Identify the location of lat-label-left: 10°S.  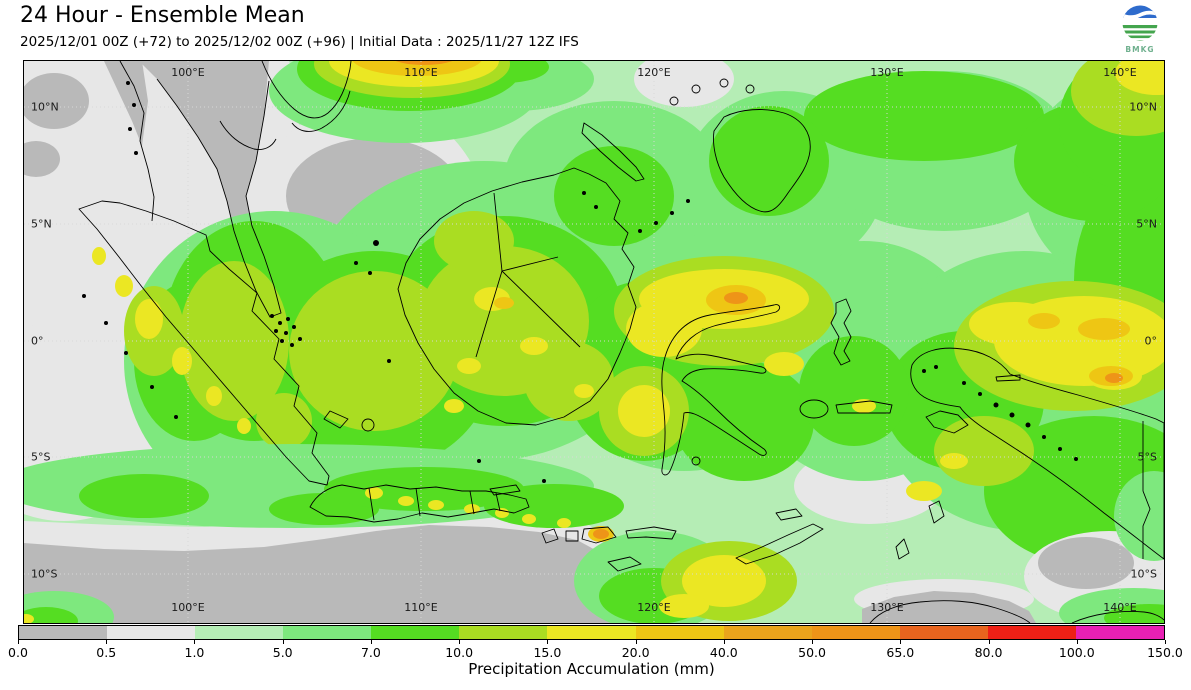
(44, 574).